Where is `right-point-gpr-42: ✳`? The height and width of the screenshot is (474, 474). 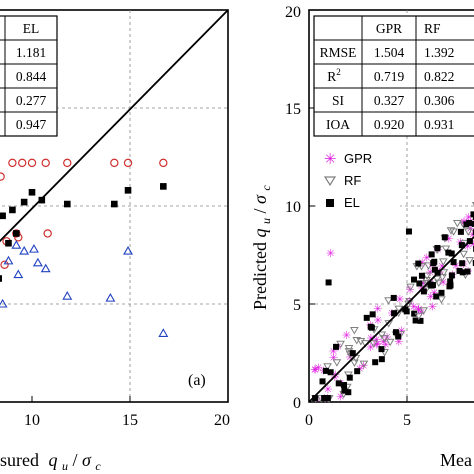 right-point-gpr-42: ✳ is located at coordinates (327, 389).